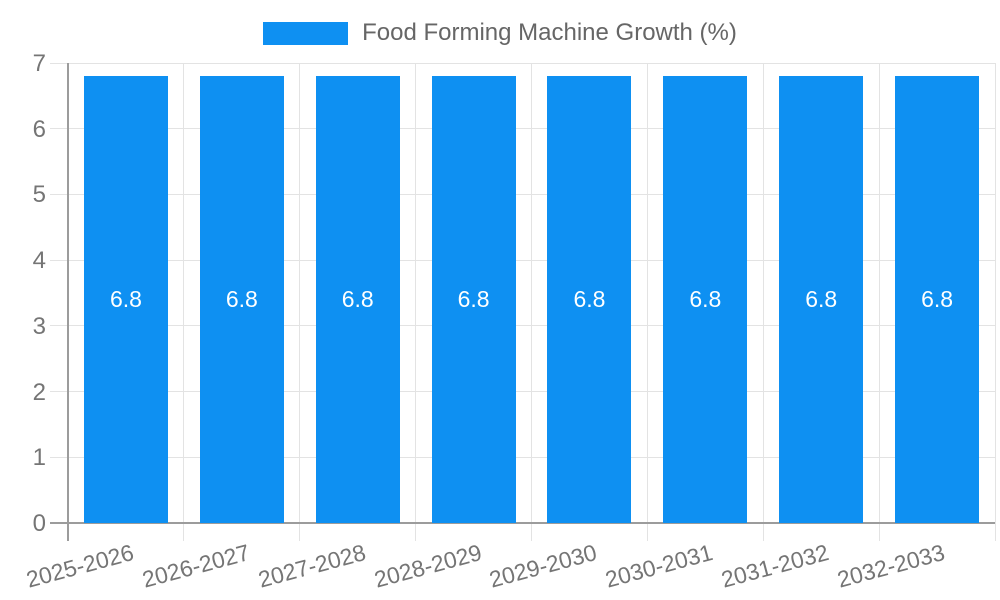  I want to click on x-axis-tick-label: 2030-2031, so click(659, 566).